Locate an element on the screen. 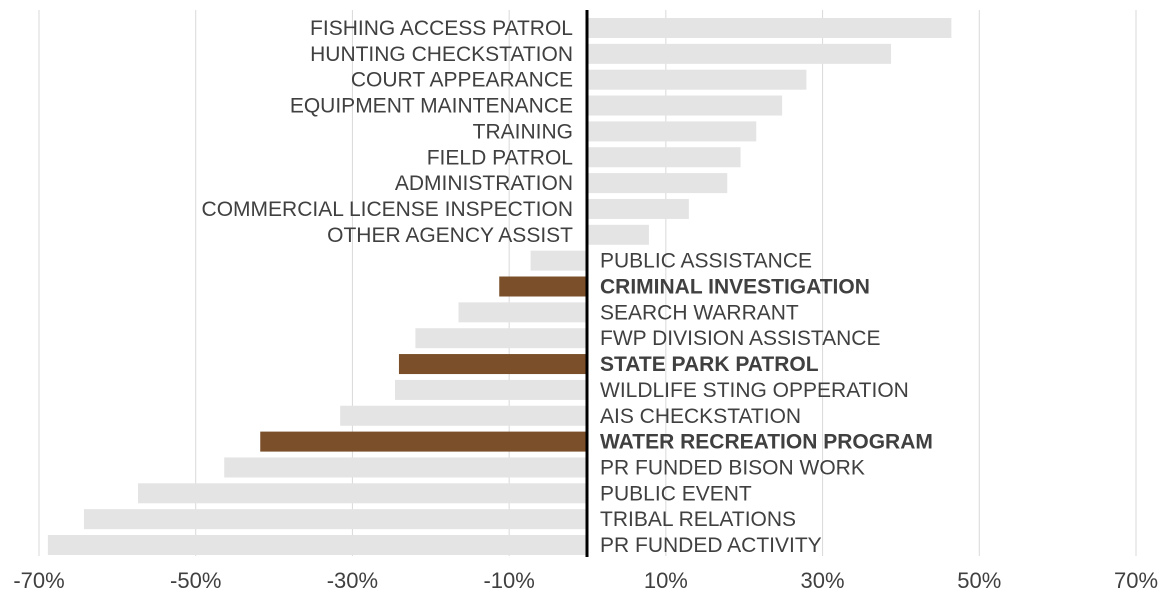 Image resolution: width=1165 pixels, height=595 pixels. category-label: AIS CHECKSTATION is located at coordinates (700, 416).